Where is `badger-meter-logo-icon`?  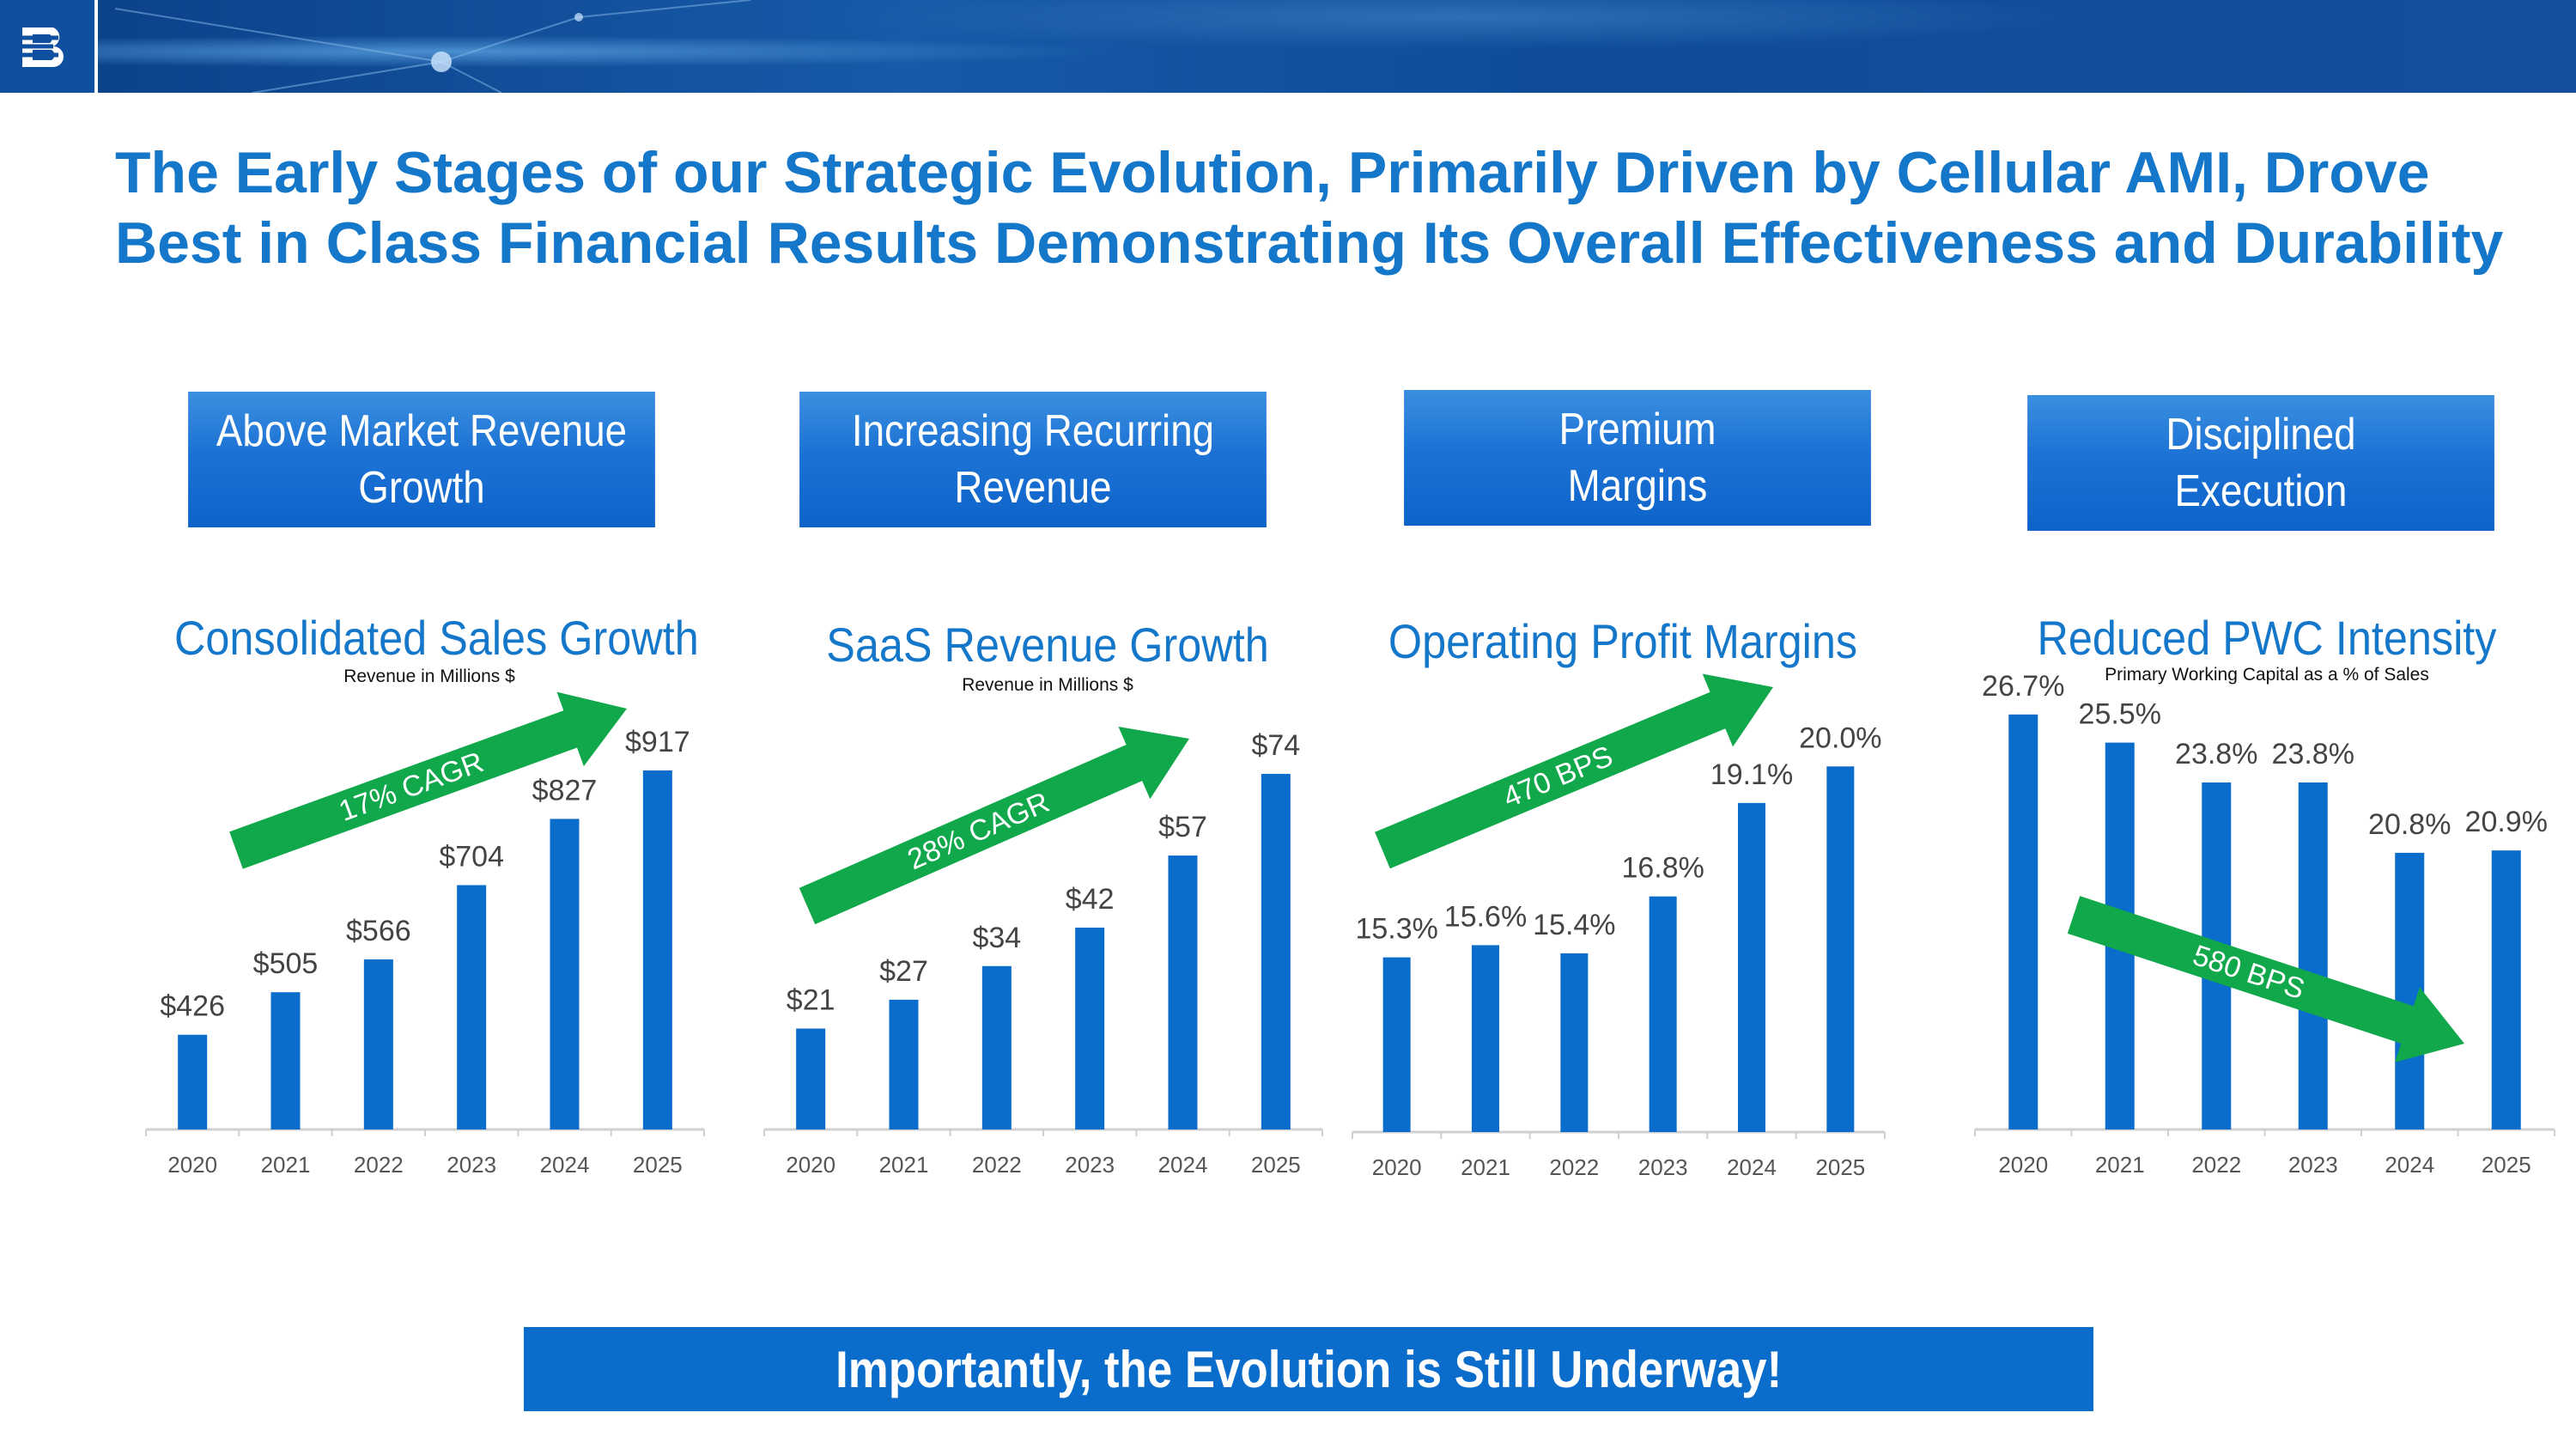
badger-meter-logo-icon is located at coordinates (40, 47).